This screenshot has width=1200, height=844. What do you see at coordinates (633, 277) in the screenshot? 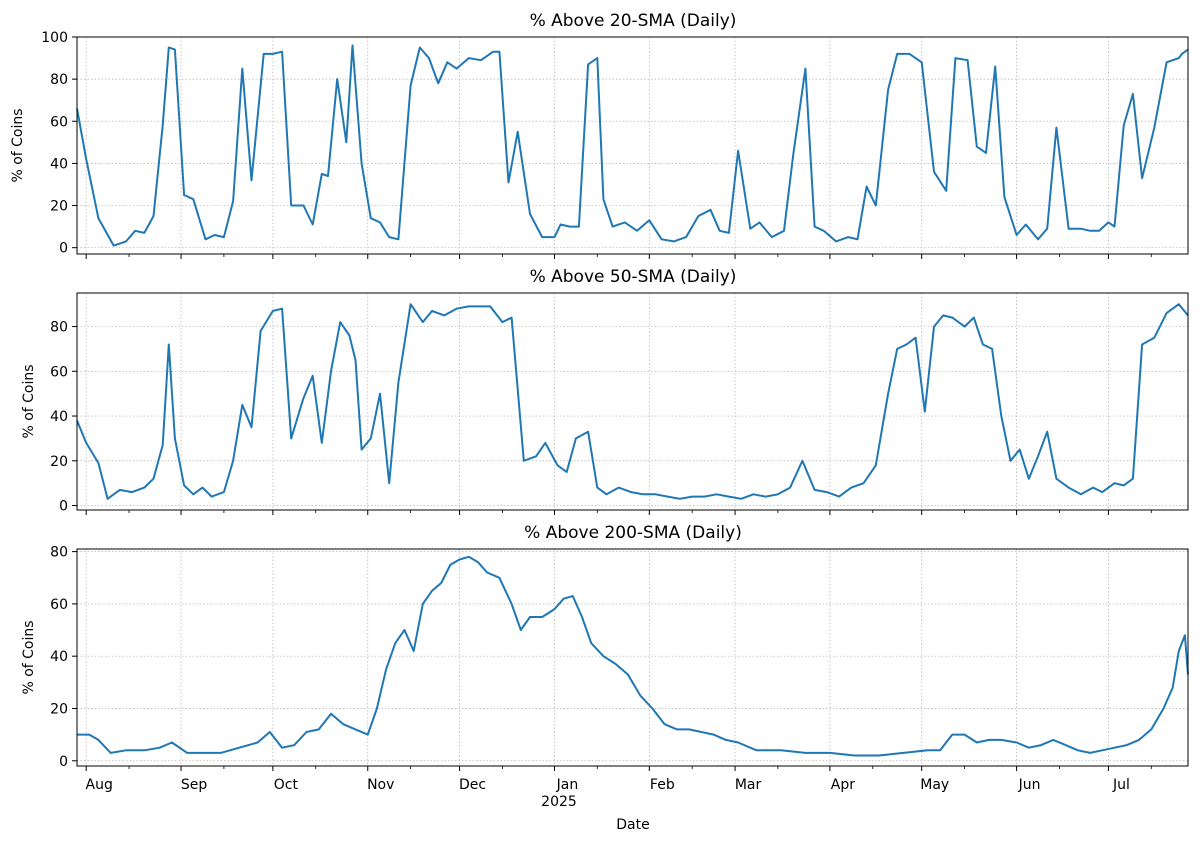
I see `chart-title: % Above 50-SMA (Daily)` at bounding box center [633, 277].